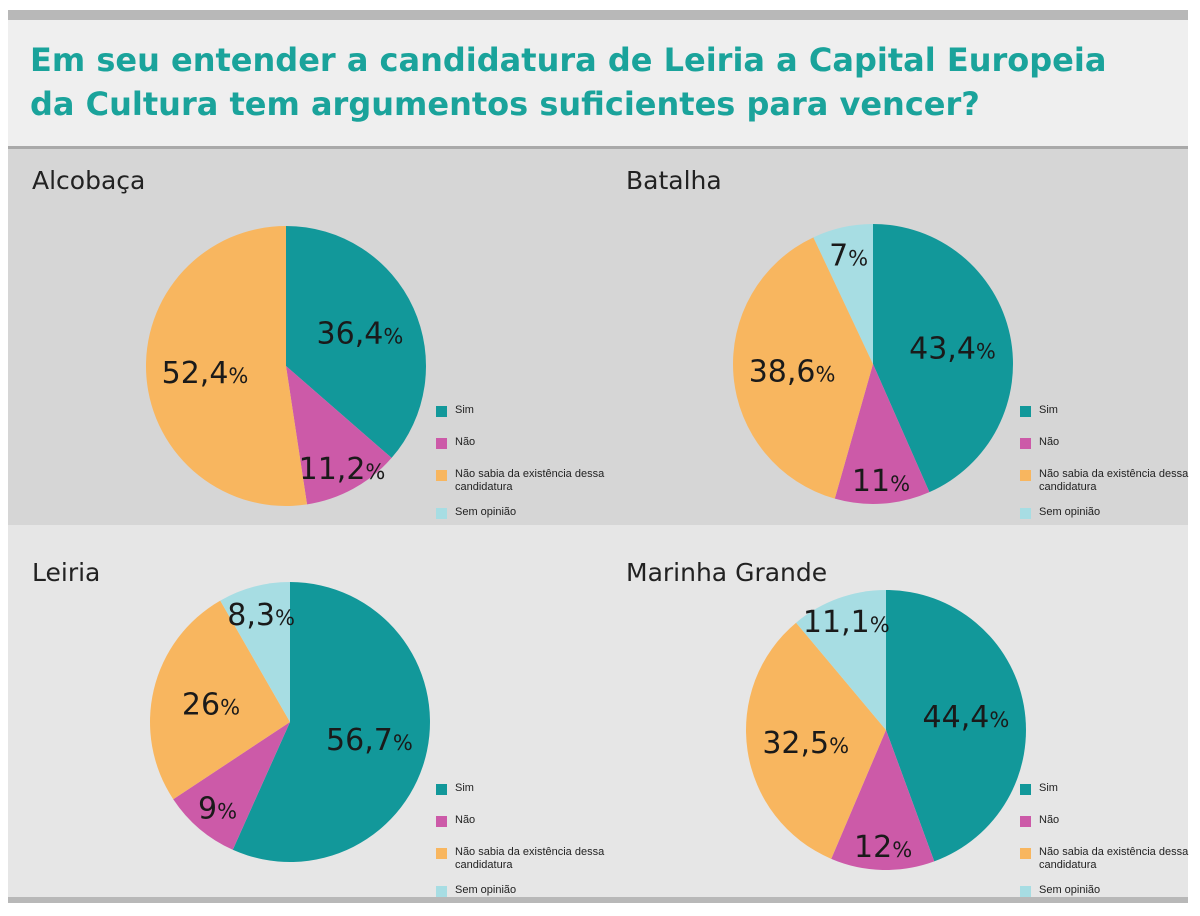  What do you see at coordinates (89, 180) in the screenshot?
I see `chart-title-alcobaca: Alcobaça` at bounding box center [89, 180].